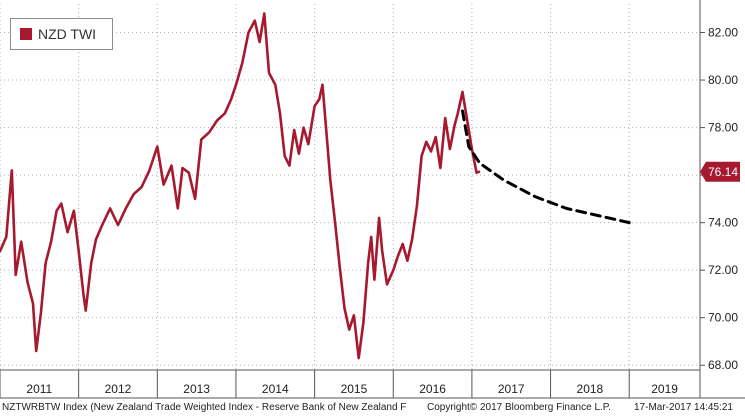  I want to click on x-tick-label: 2014, so click(275, 389).